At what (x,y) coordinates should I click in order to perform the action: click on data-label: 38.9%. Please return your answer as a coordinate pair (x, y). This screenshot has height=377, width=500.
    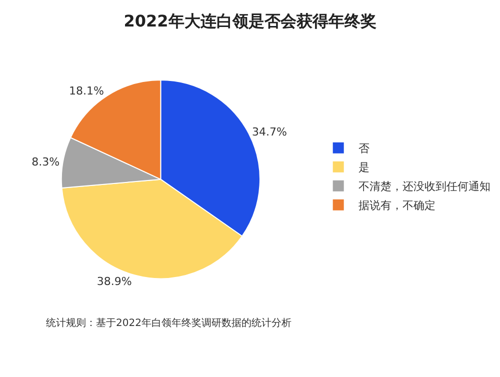
    Looking at the image, I should click on (114, 281).